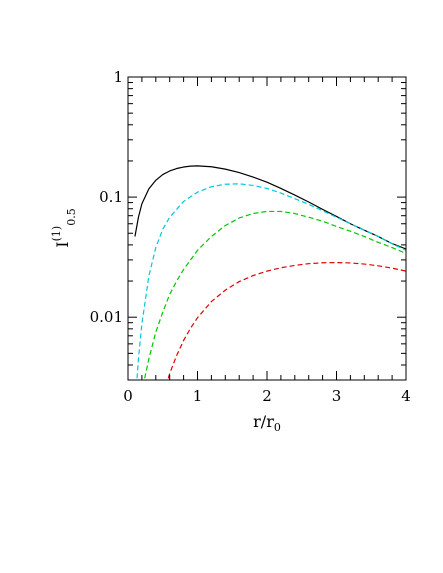 This screenshot has width=443, height=573. What do you see at coordinates (267, 396) in the screenshot?
I see `x-tick-label: 2` at bounding box center [267, 396].